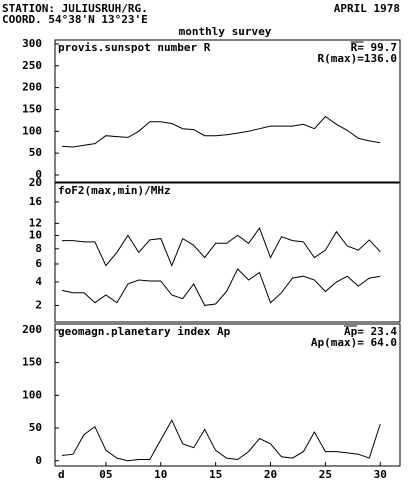  What do you see at coordinates (225, 31) in the screenshot?
I see `subtitle: monthly survey` at bounding box center [225, 31].